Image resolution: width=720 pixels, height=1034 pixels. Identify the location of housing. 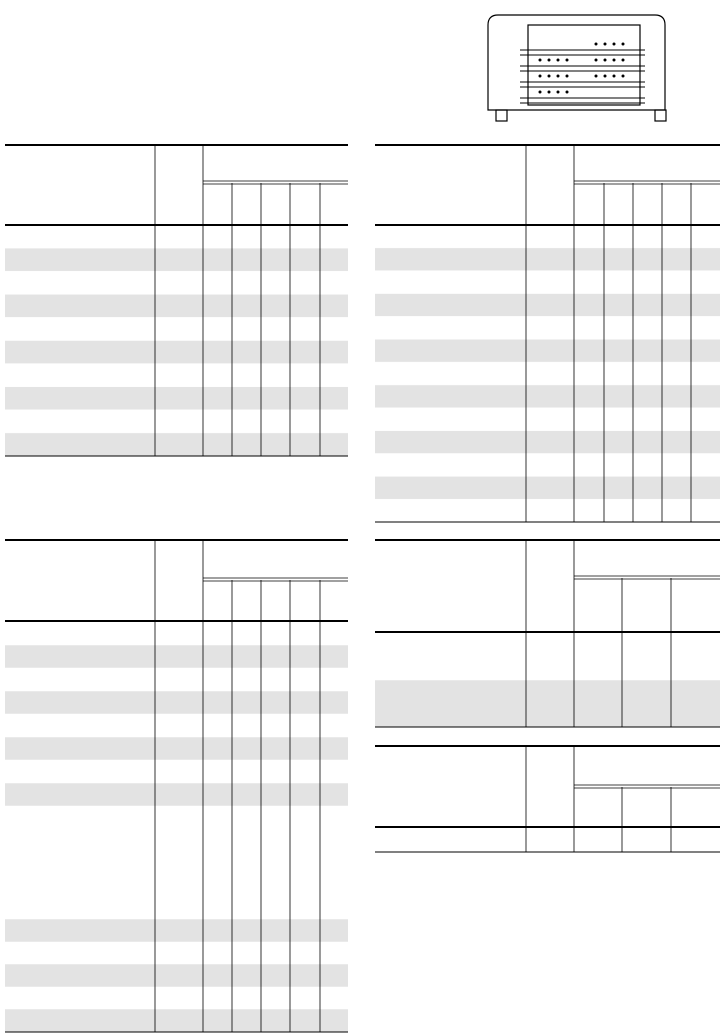
(576, 62).